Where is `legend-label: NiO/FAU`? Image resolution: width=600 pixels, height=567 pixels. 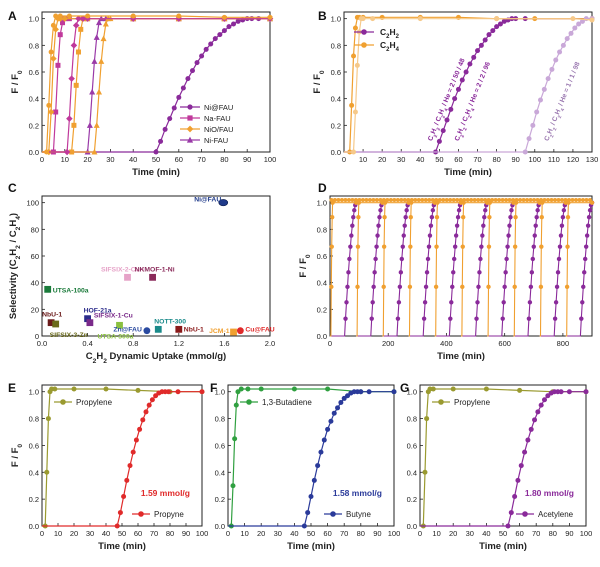 legend-label: NiO/FAU is located at coordinates (219, 129).